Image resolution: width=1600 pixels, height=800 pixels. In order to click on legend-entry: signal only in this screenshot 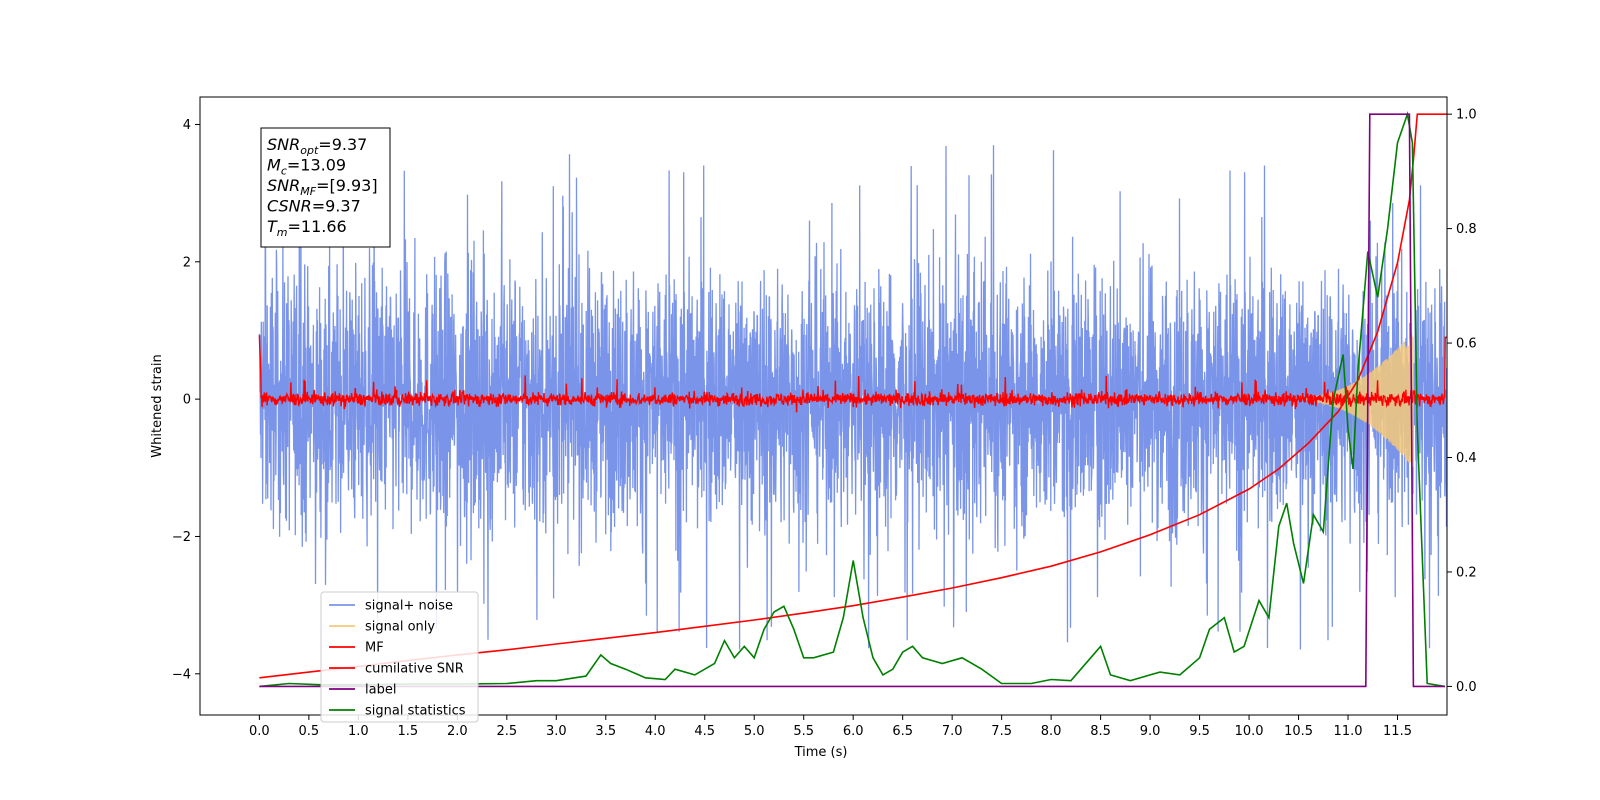, I will do `click(400, 627)`.